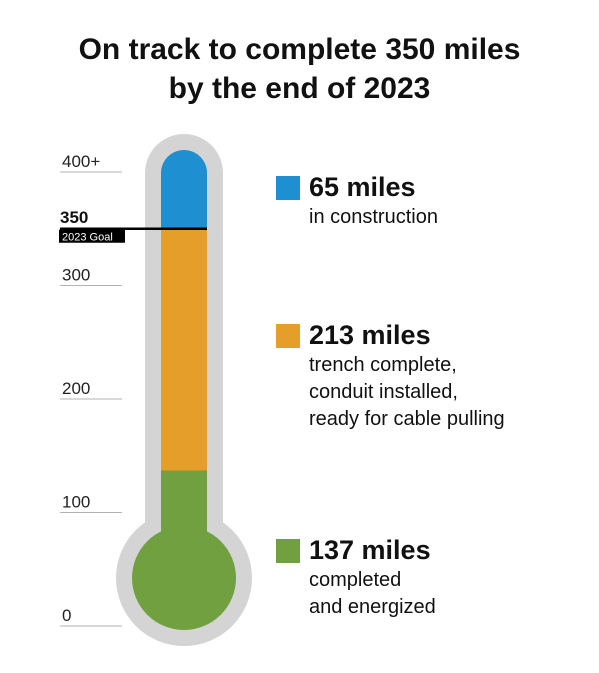 The image size is (599, 673). Describe the element at coordinates (407, 419) in the screenshot. I see `legend-desc-line: ready for cable pulling` at that location.